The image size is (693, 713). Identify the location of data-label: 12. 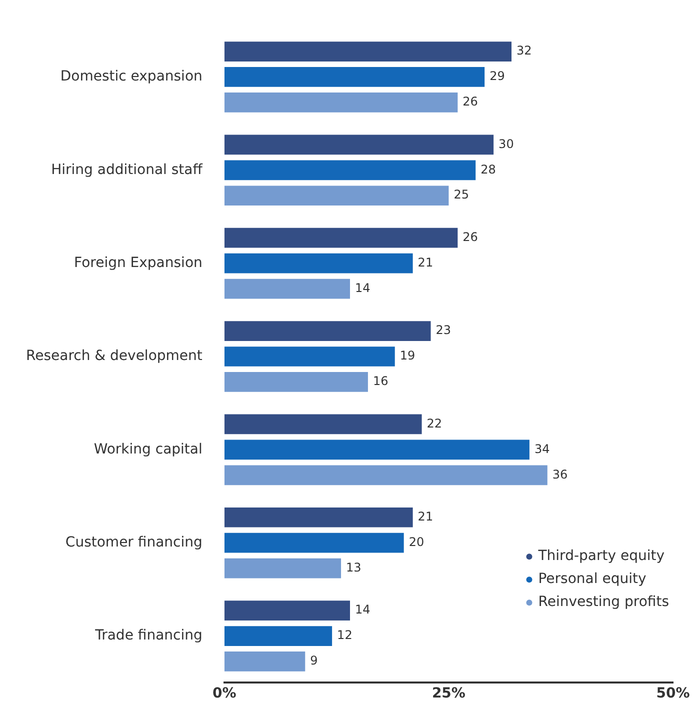
(344, 635).